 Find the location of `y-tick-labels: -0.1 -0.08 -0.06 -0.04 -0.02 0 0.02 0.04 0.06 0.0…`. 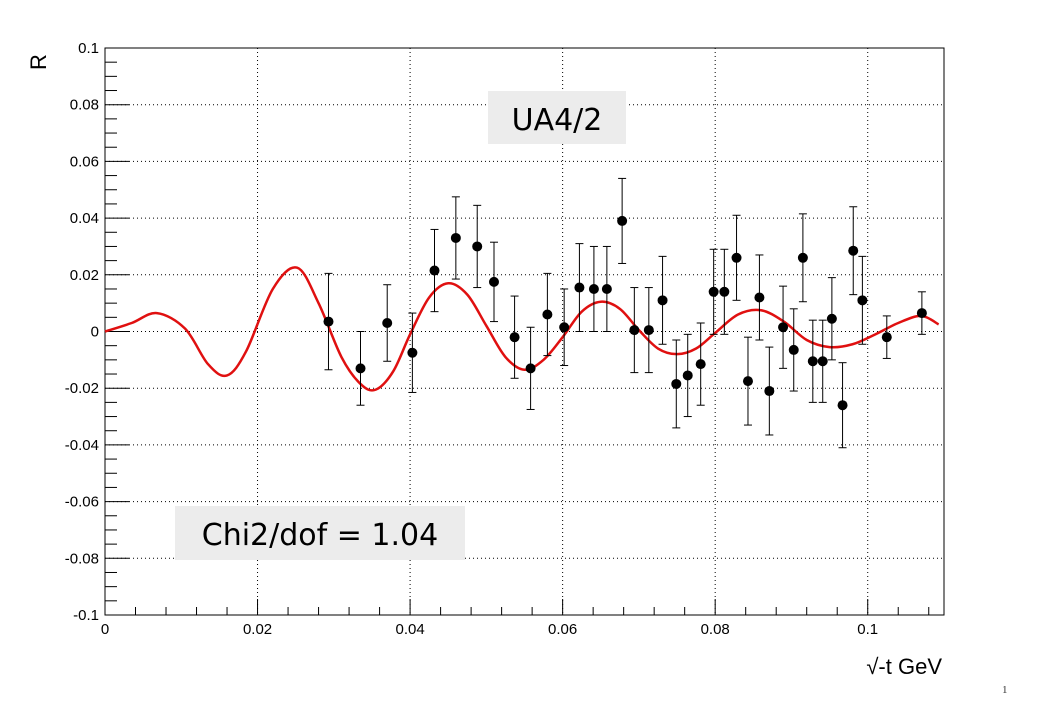

y-tick-labels: -0.1 -0.08 -0.06 -0.04 -0.02 0 0.02 0.04 0.06 0.0… is located at coordinates (82, 332).